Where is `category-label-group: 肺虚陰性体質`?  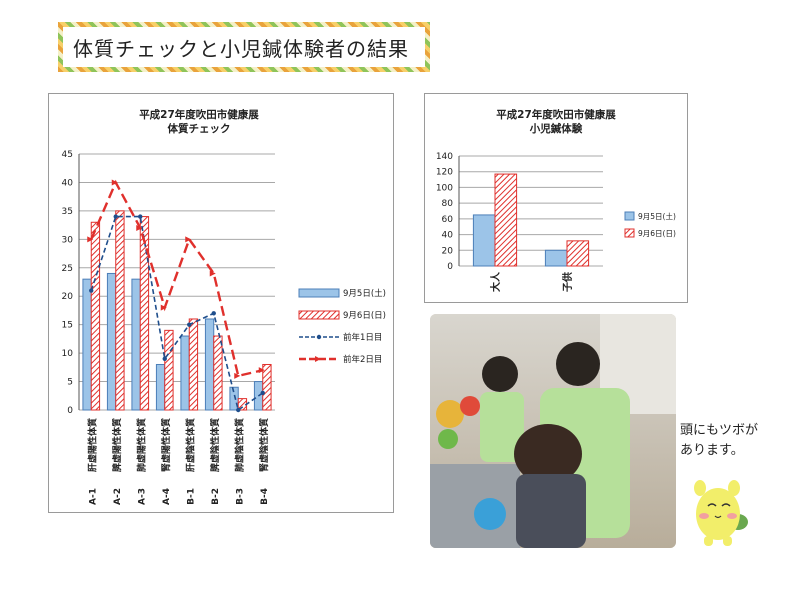 category-label-group: 肺虚陰性体質 is located at coordinates (239, 445).